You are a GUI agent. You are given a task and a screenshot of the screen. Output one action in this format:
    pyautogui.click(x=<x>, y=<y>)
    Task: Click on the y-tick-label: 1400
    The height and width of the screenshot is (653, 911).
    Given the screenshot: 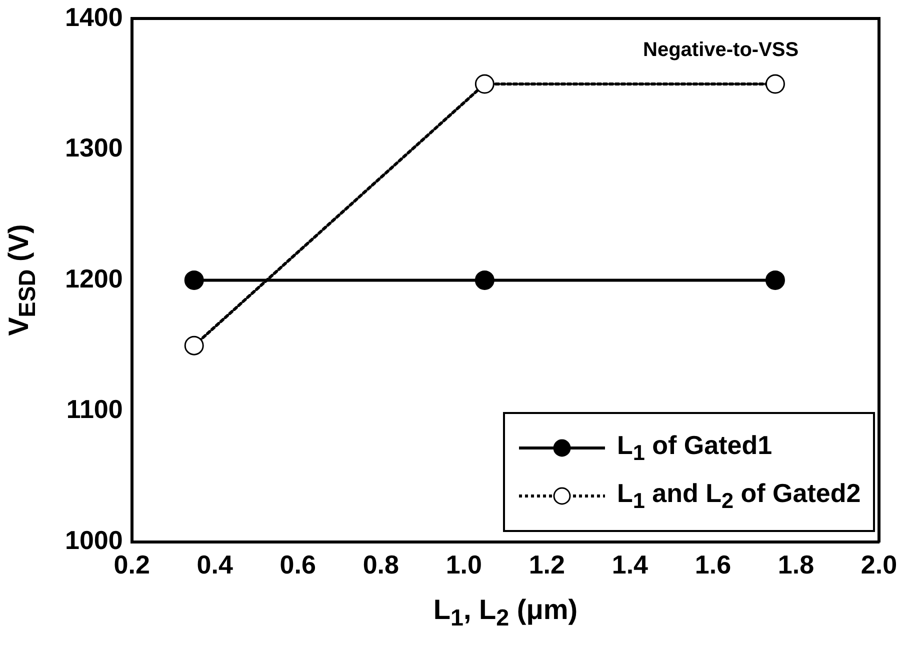 What is the action you would take?
    pyautogui.click(x=93, y=17)
    